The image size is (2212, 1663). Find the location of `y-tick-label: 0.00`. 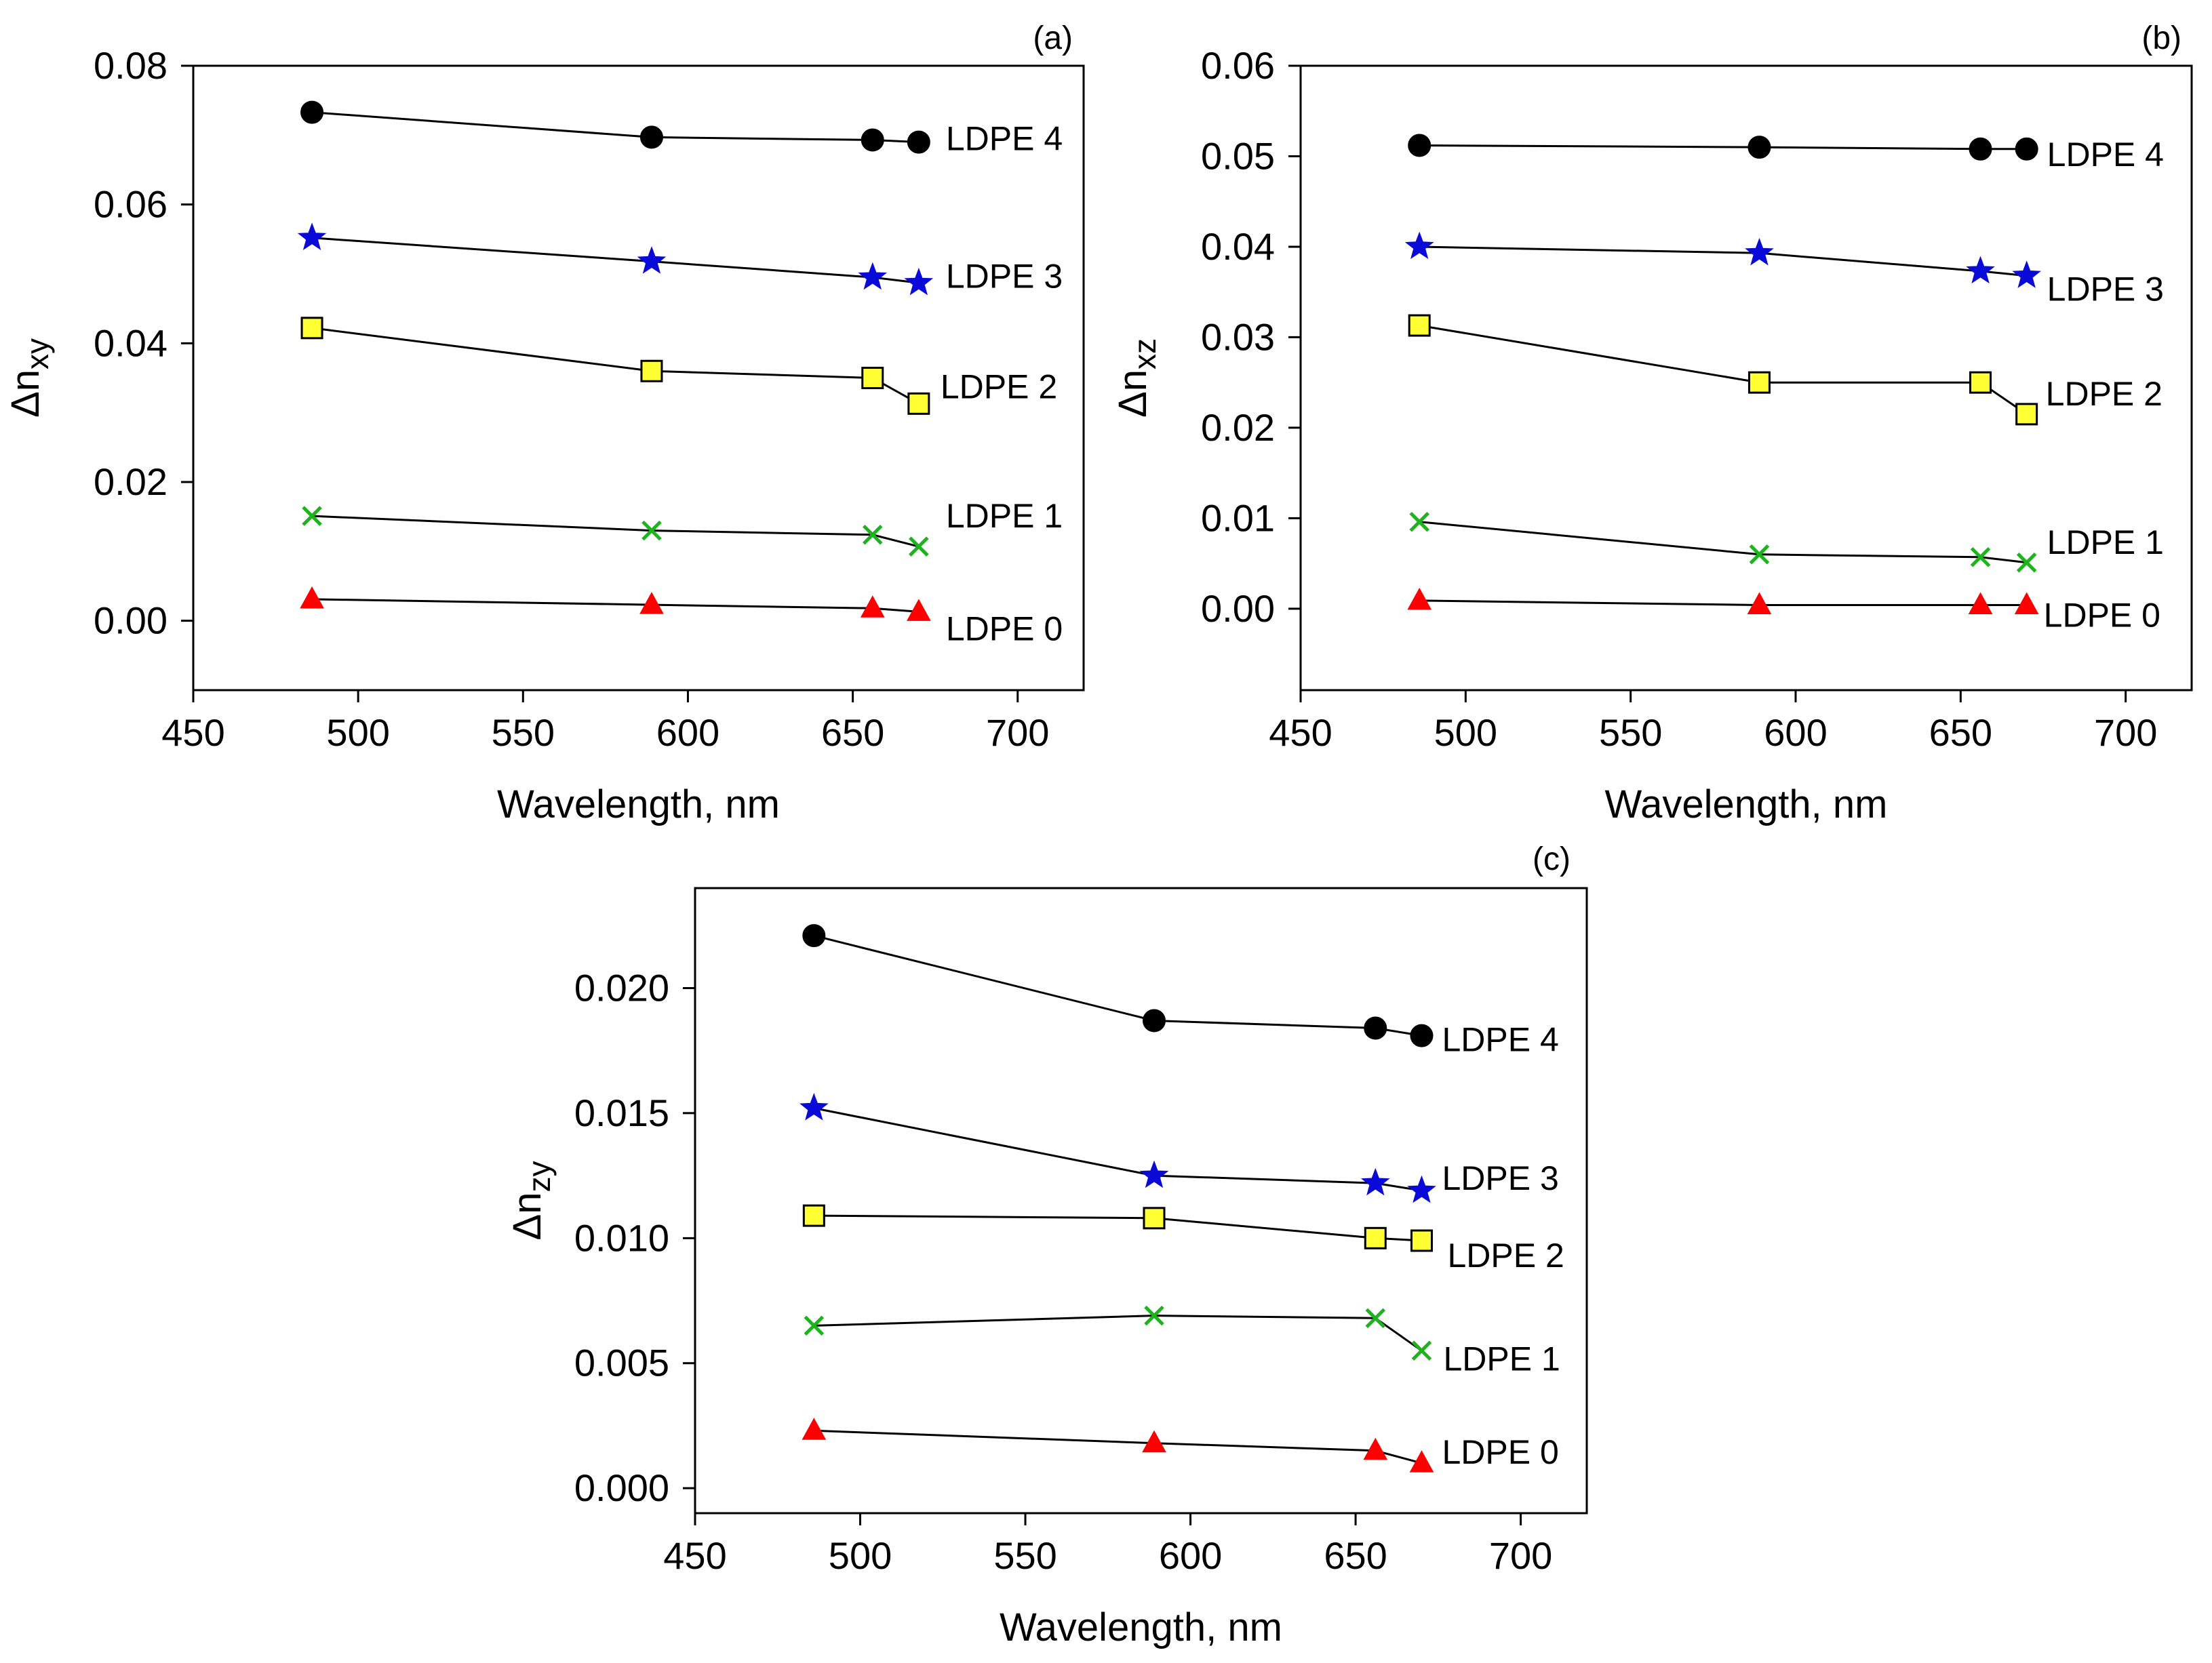

y-tick-label: 0.00 is located at coordinates (131, 620).